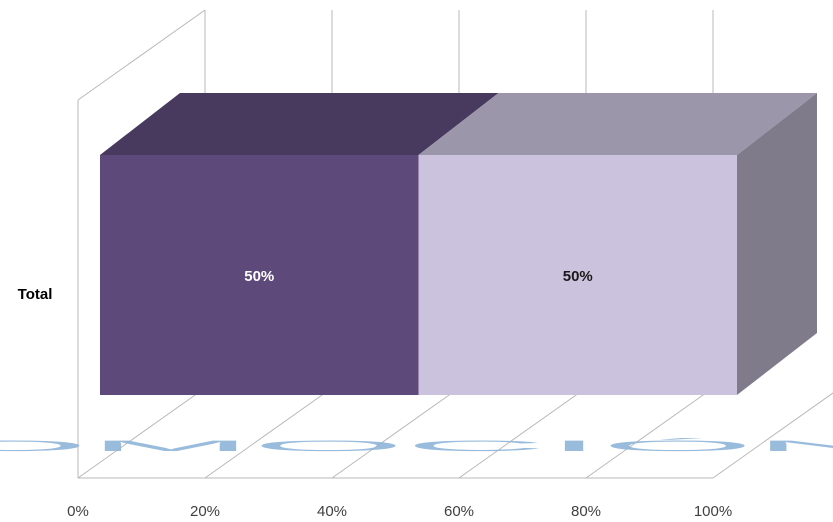 Image resolution: width=833 pixels, height=522 pixels. What do you see at coordinates (713, 511) in the screenshot?
I see `x-tick-label: 100%` at bounding box center [713, 511].